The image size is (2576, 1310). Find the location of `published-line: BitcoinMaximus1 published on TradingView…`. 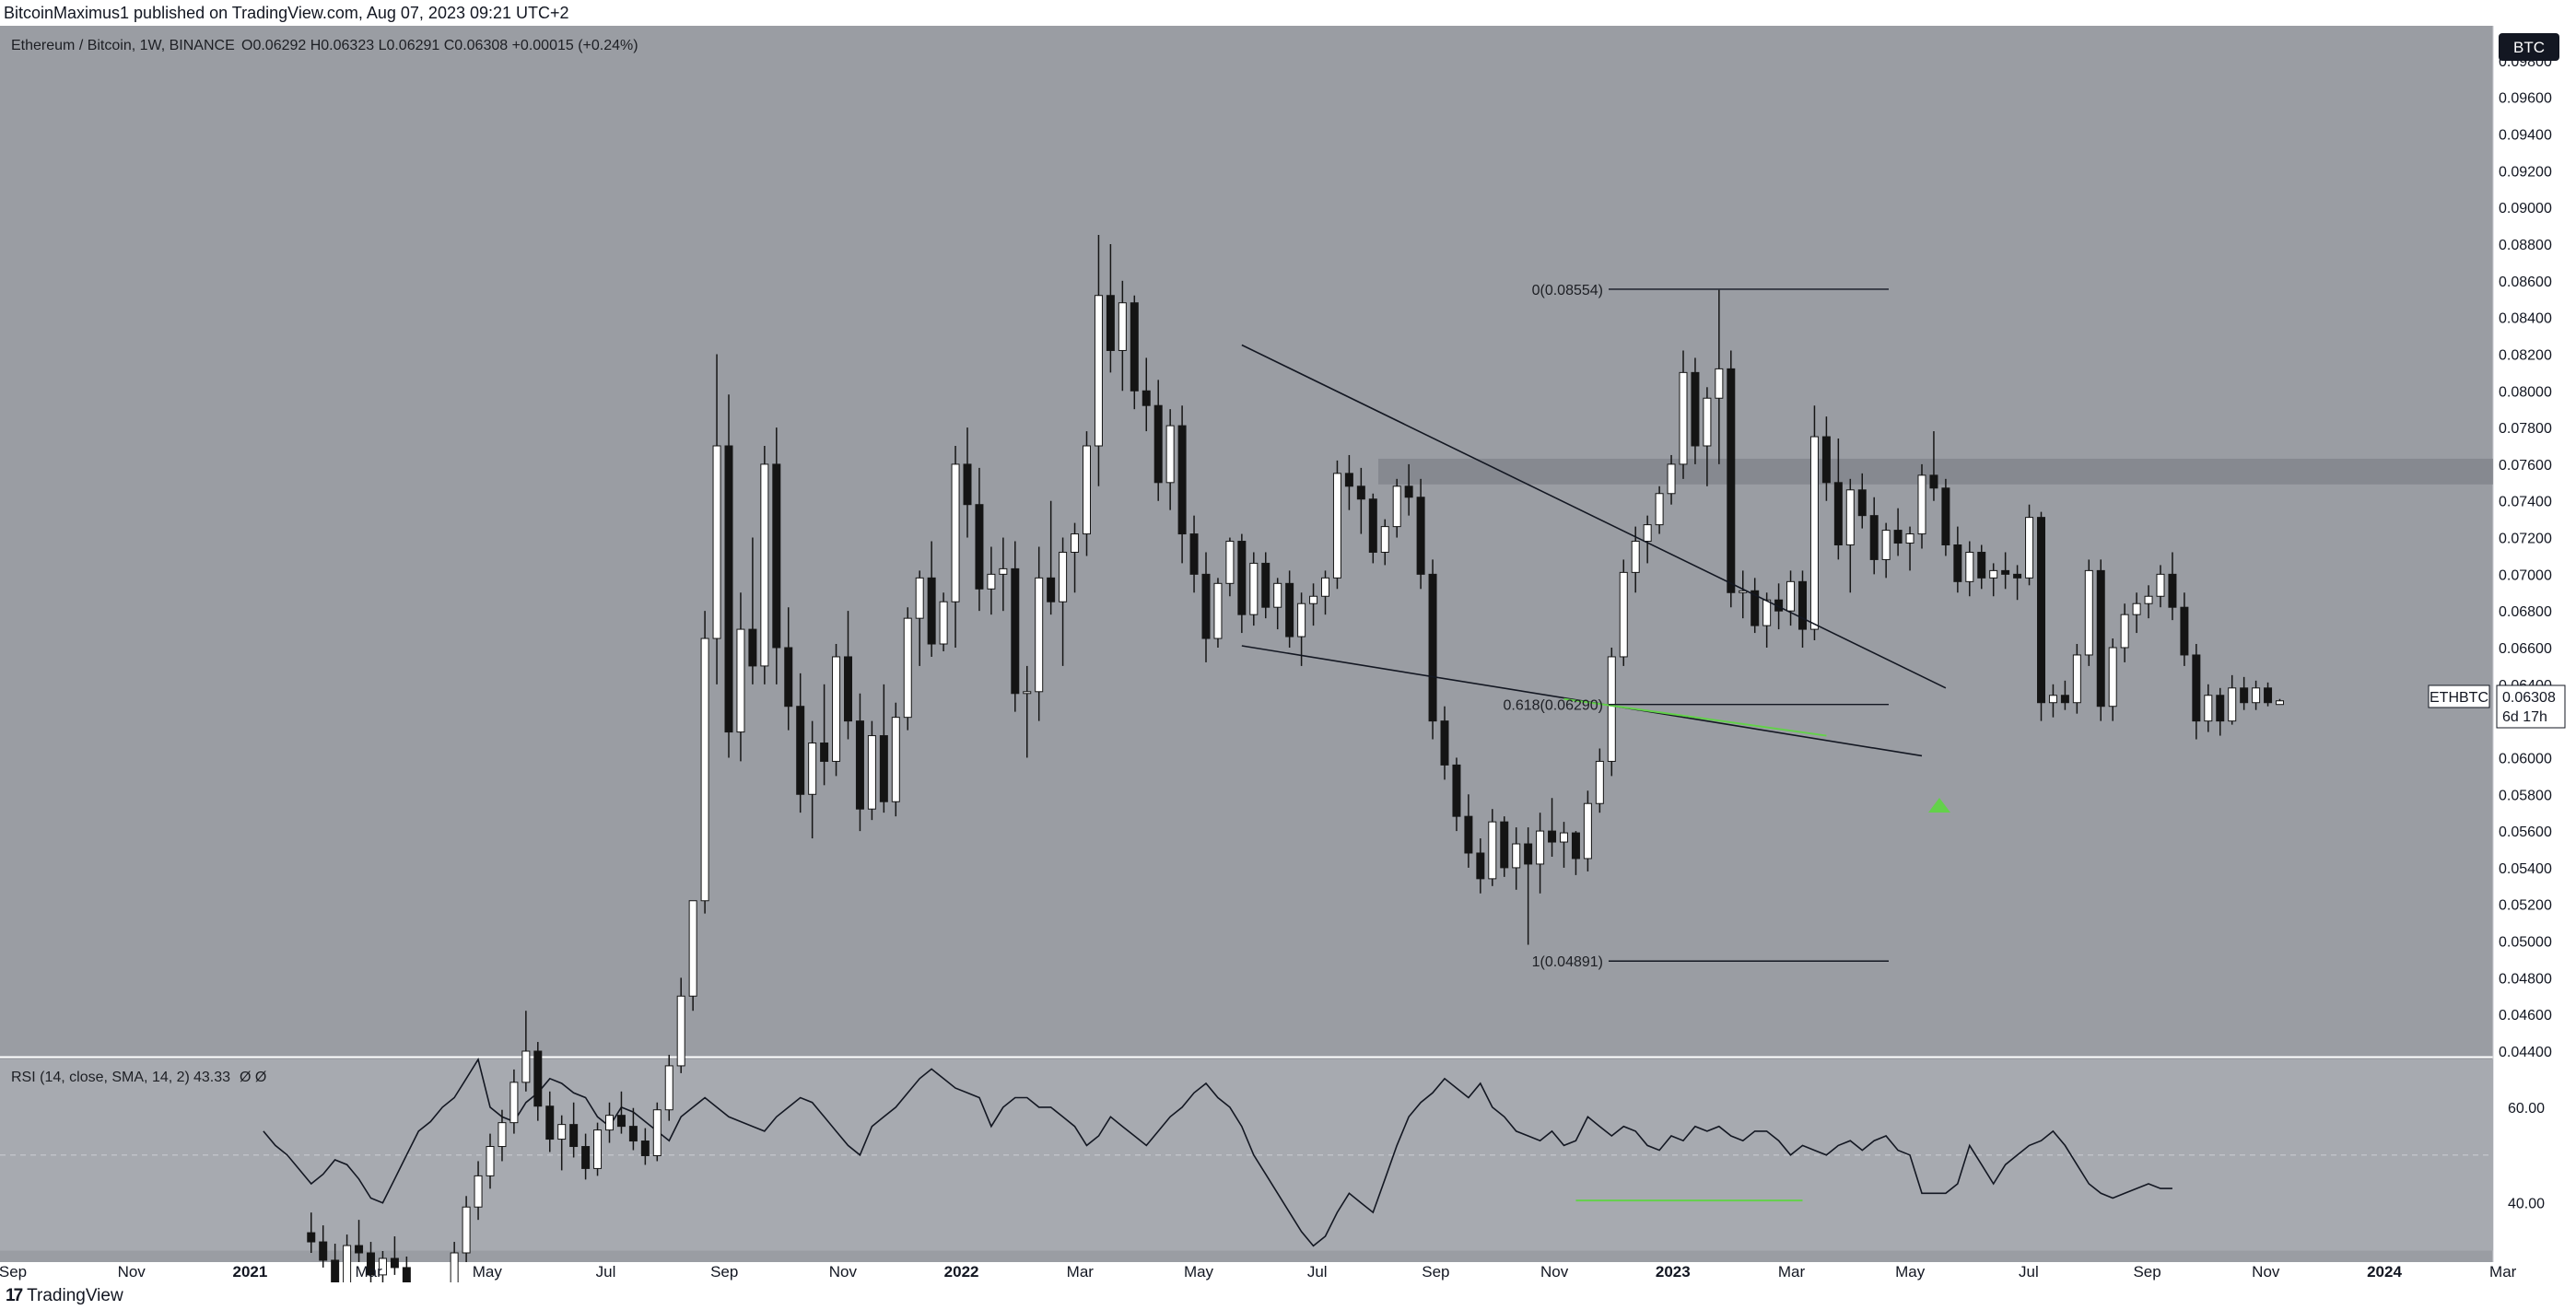

published-line: BitcoinMaximus1 published on TradingView… is located at coordinates (286, 13).